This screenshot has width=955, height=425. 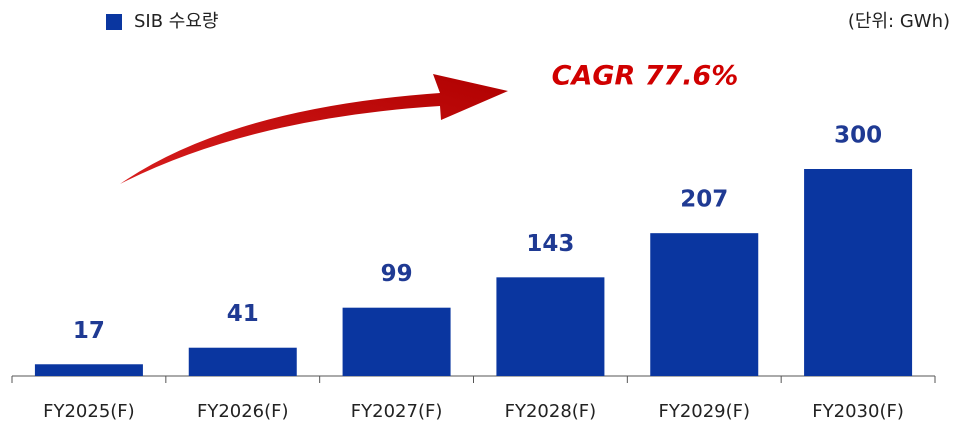 I want to click on value-label: 41, so click(x=243, y=314).